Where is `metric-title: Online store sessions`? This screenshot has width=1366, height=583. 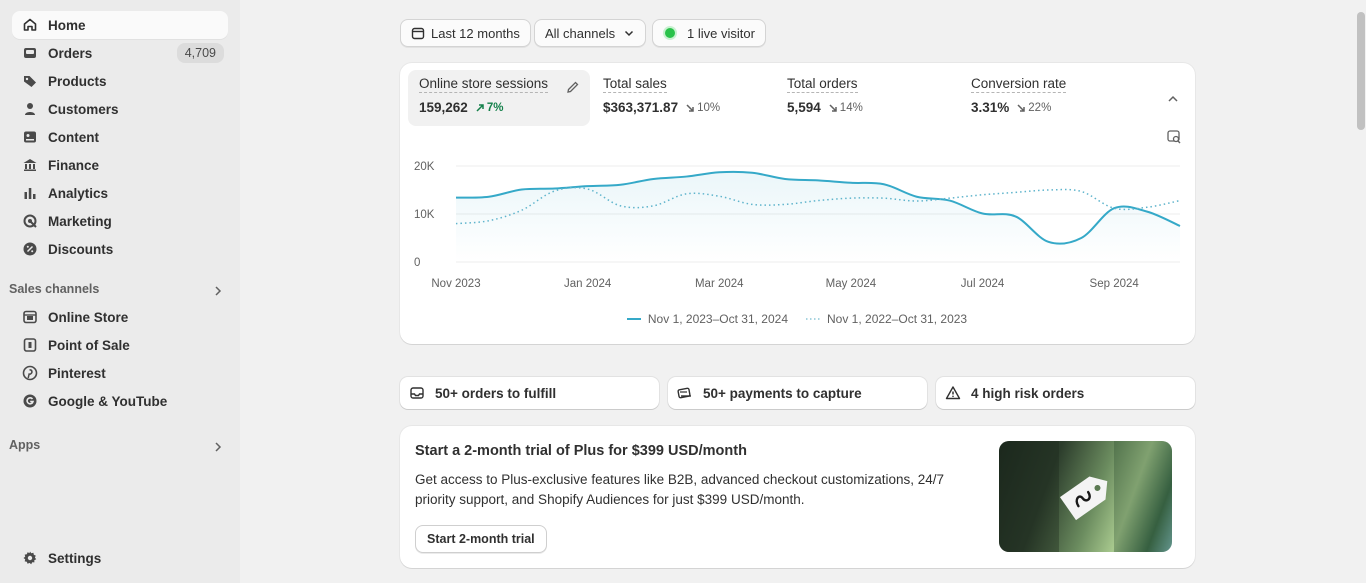 metric-title: Online store sessions is located at coordinates (484, 84).